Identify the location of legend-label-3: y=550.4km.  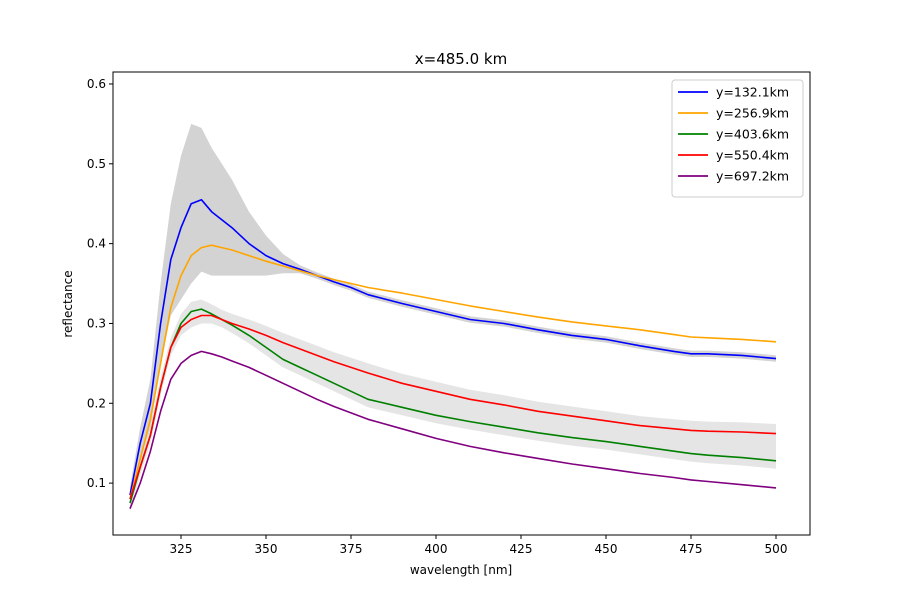
(752, 155).